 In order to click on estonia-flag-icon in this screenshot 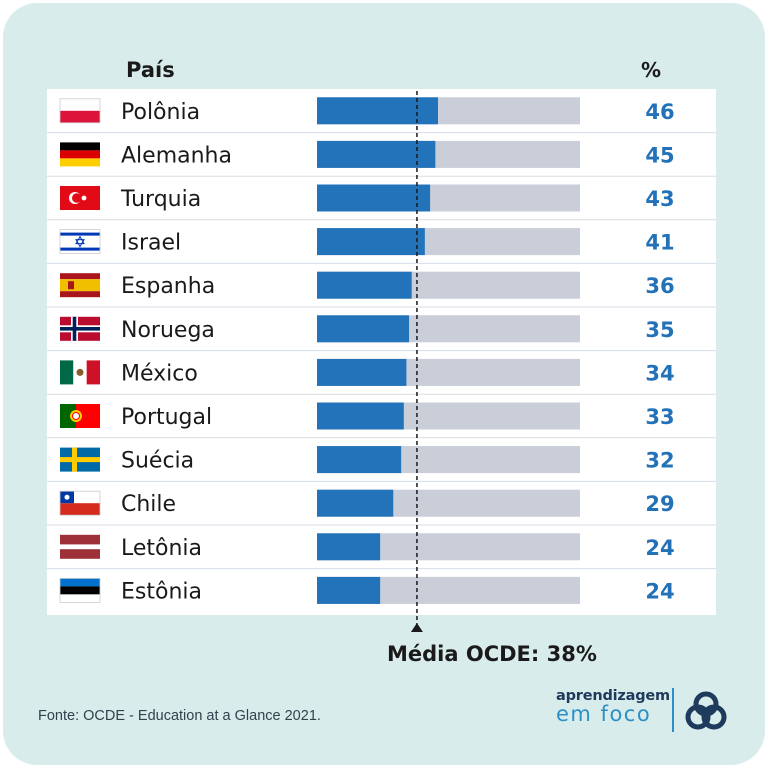, I will do `click(80, 590)`.